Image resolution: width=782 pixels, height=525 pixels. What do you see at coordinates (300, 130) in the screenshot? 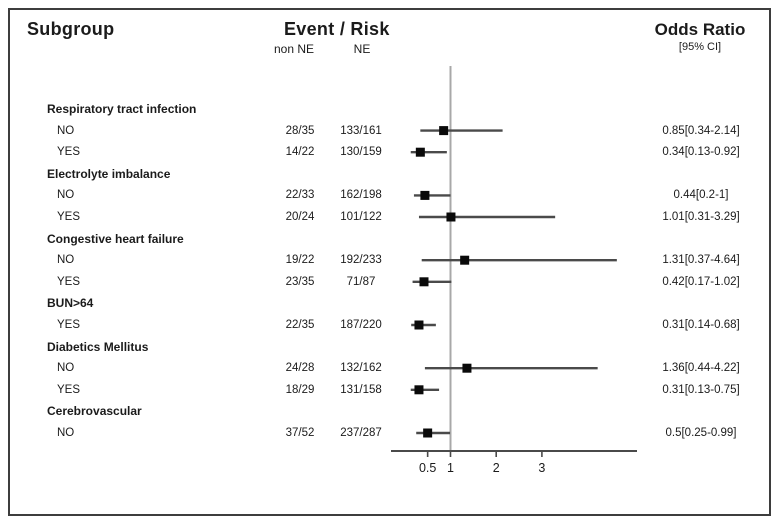
I see `event-nonne-cell: 28/35` at bounding box center [300, 130].